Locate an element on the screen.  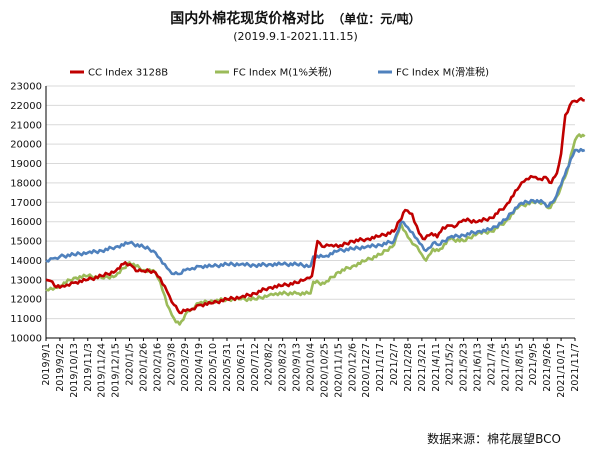
y-tick-label: 17000 is located at coordinates (26, 203).